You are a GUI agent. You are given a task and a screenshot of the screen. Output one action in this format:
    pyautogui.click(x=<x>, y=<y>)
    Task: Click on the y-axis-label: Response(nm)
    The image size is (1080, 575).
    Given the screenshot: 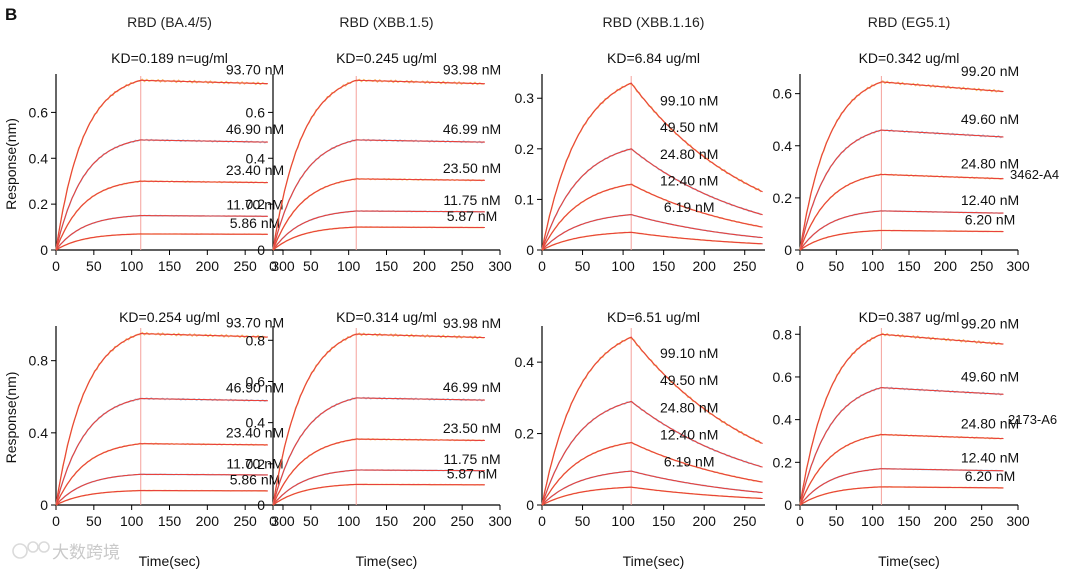 What is the action you would take?
    pyautogui.click(x=11, y=164)
    